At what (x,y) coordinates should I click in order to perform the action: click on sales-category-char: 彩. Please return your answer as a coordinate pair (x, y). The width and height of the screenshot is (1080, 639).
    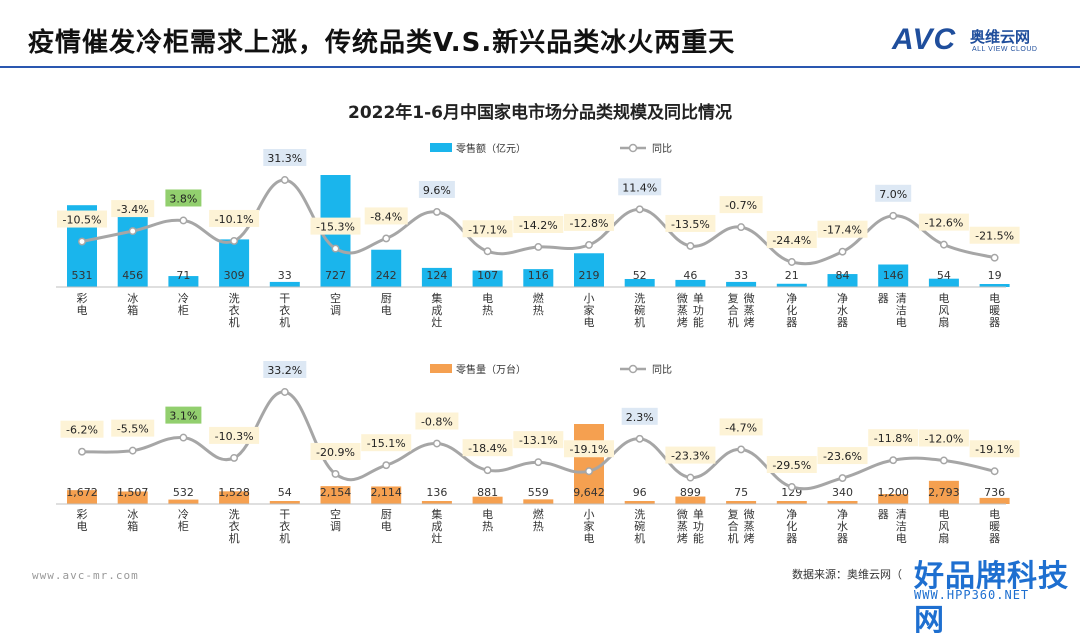
    Looking at the image, I should click on (82, 298).